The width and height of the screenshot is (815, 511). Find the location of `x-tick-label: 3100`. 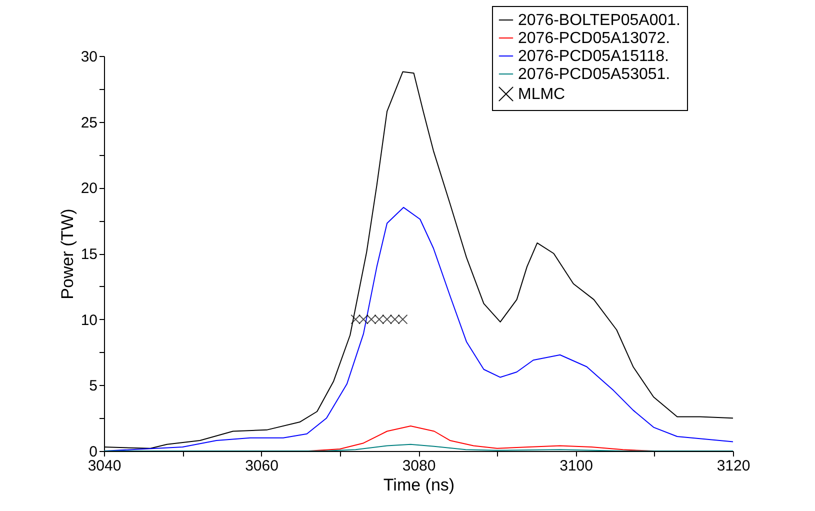

x-tick-label: 3100 is located at coordinates (576, 466).